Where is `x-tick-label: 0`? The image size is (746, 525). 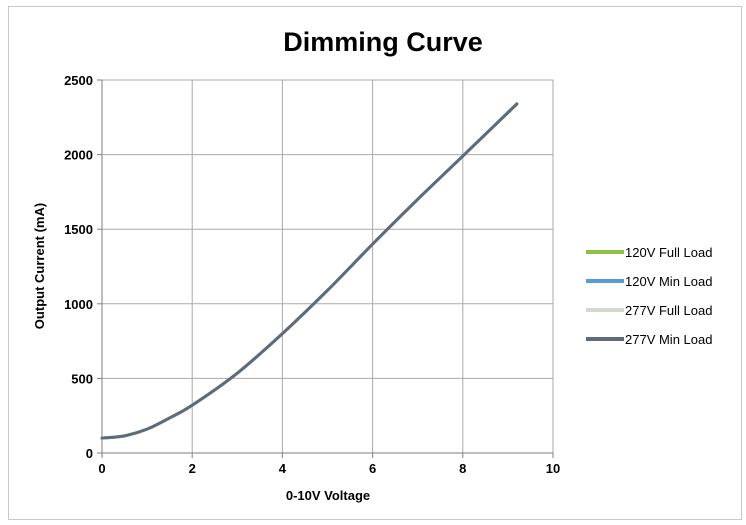 x-tick-label: 0 is located at coordinates (101, 468).